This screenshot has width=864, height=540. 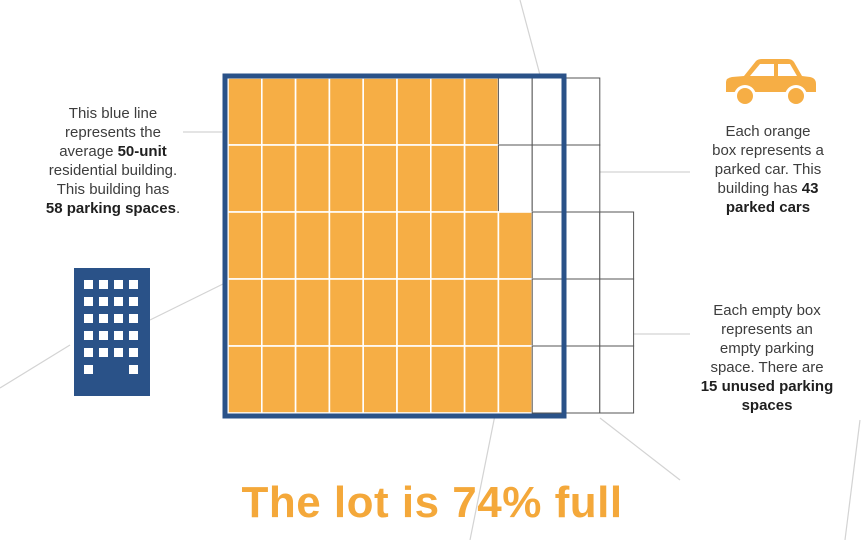 I want to click on note-bold-text: spaces, so click(x=767, y=405).